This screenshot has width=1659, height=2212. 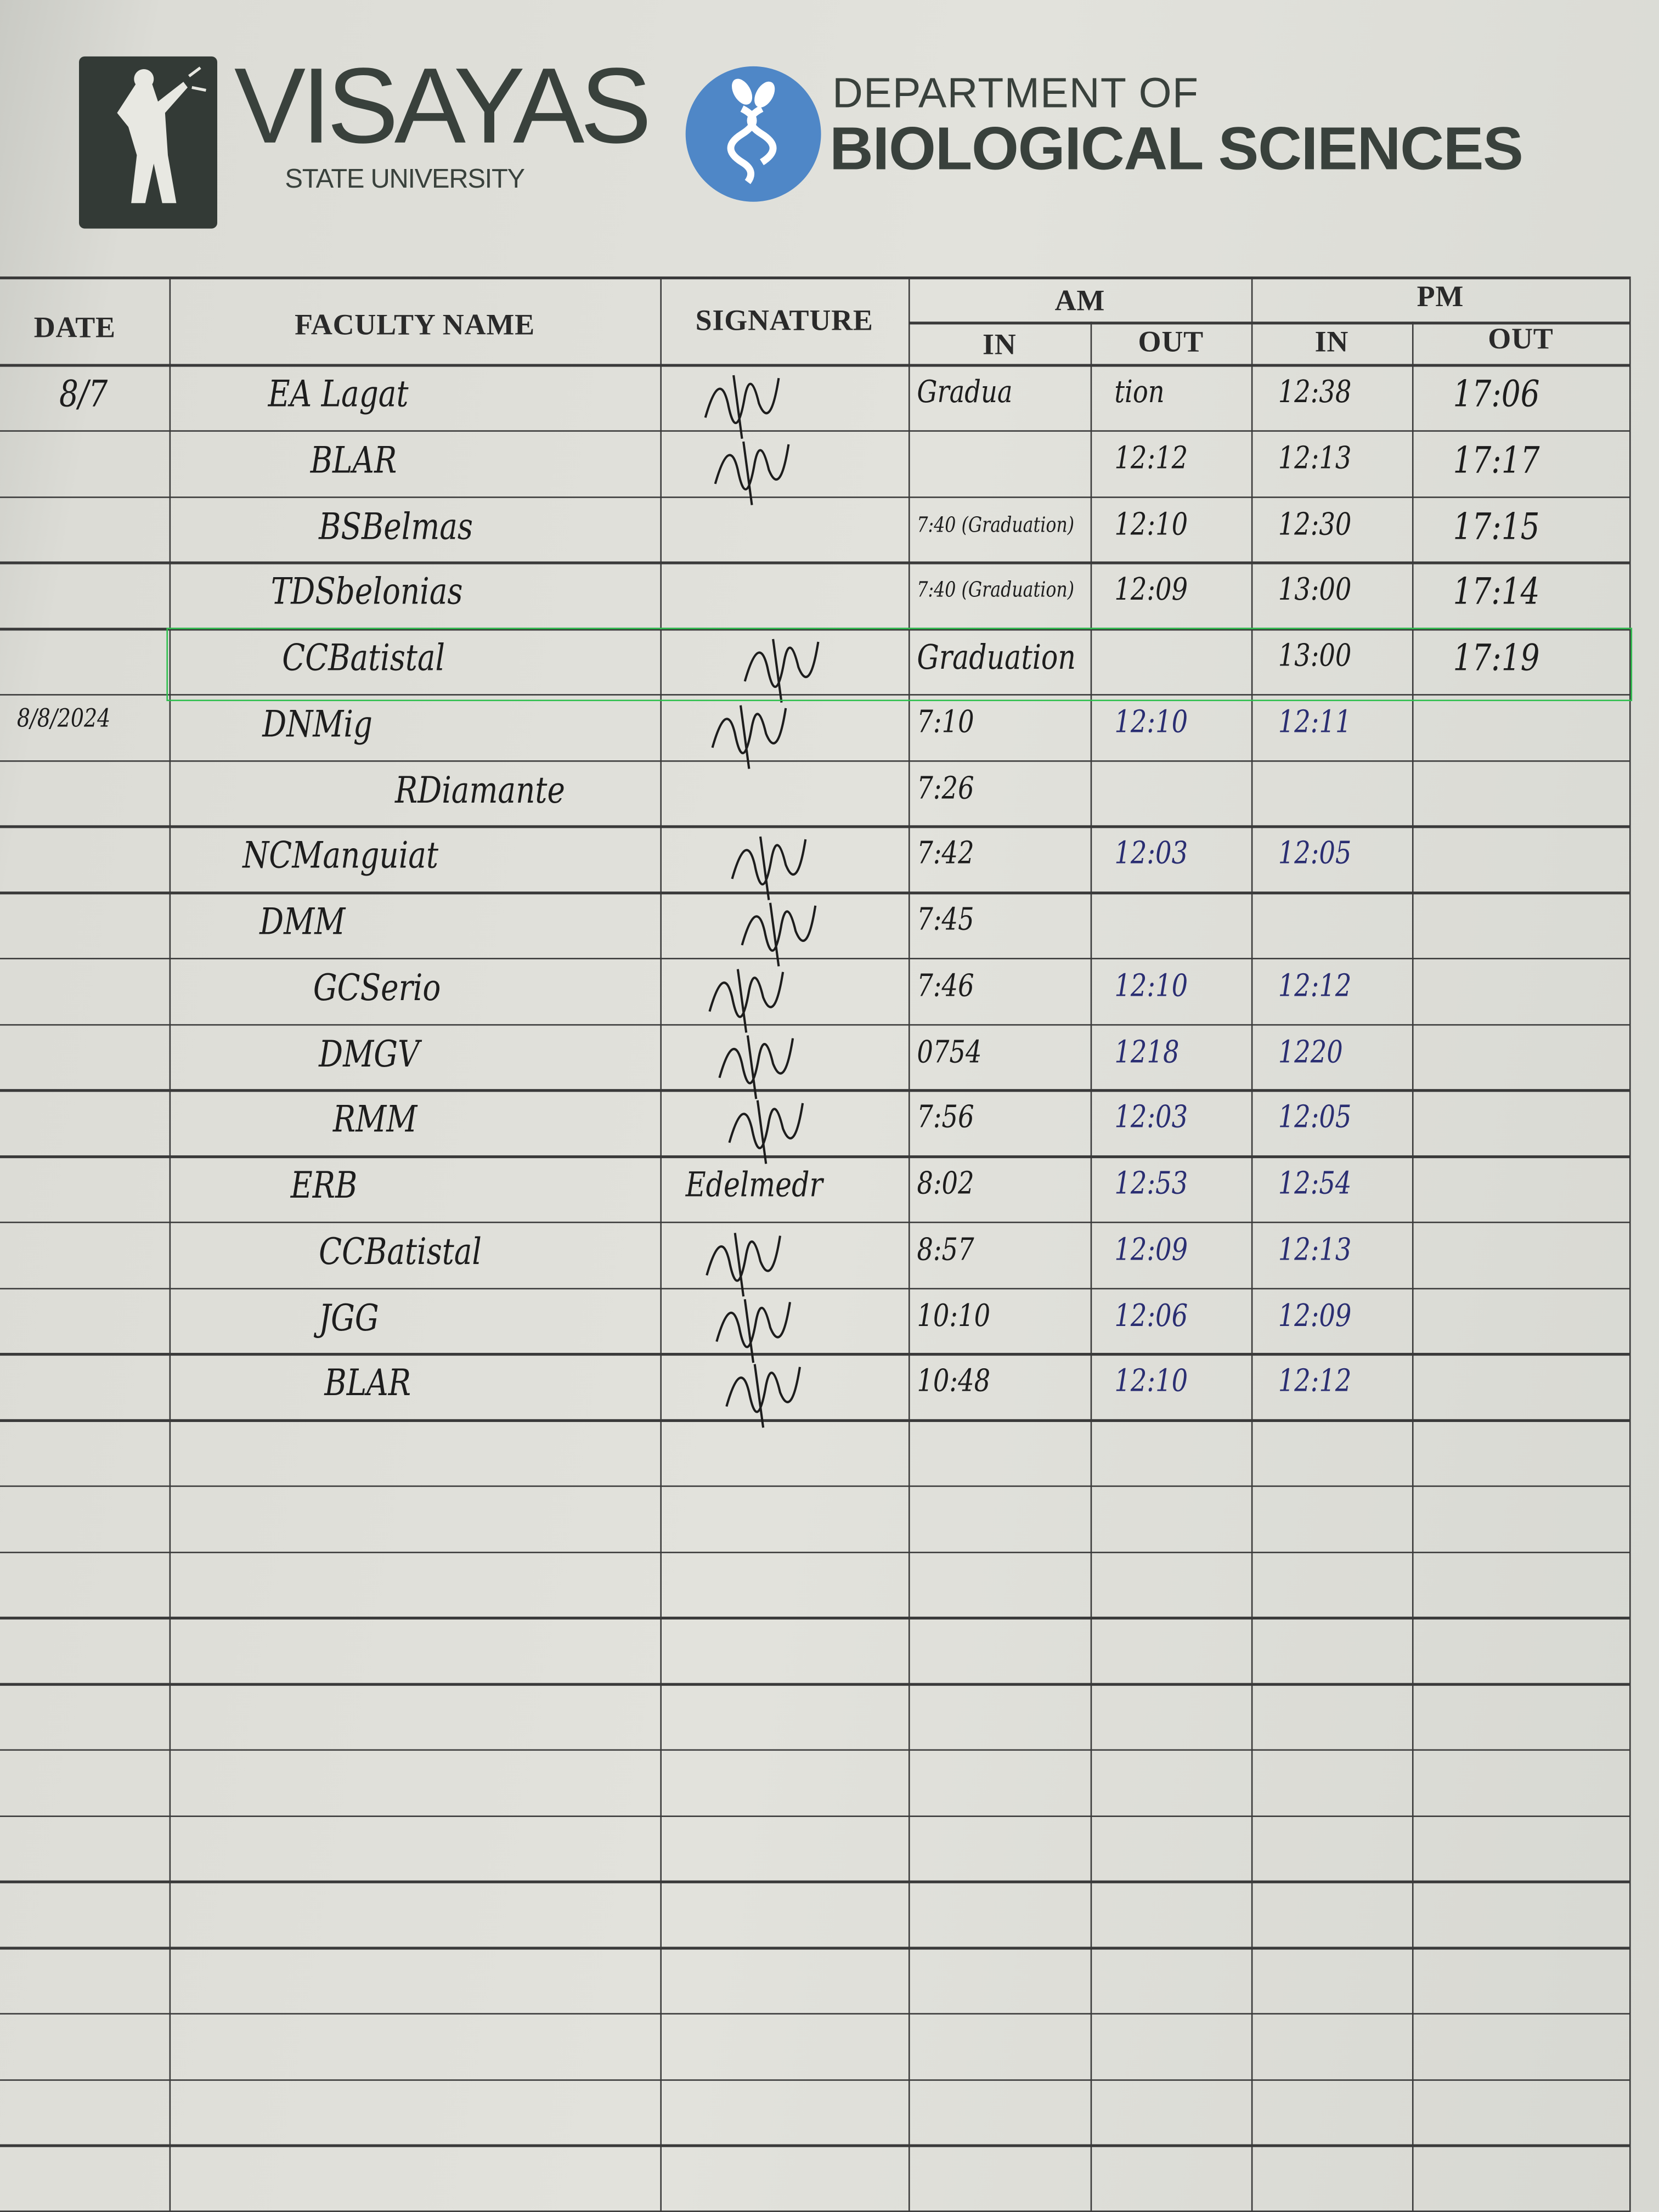 I want to click on column-header-pm-in: IN, so click(x=1331, y=342).